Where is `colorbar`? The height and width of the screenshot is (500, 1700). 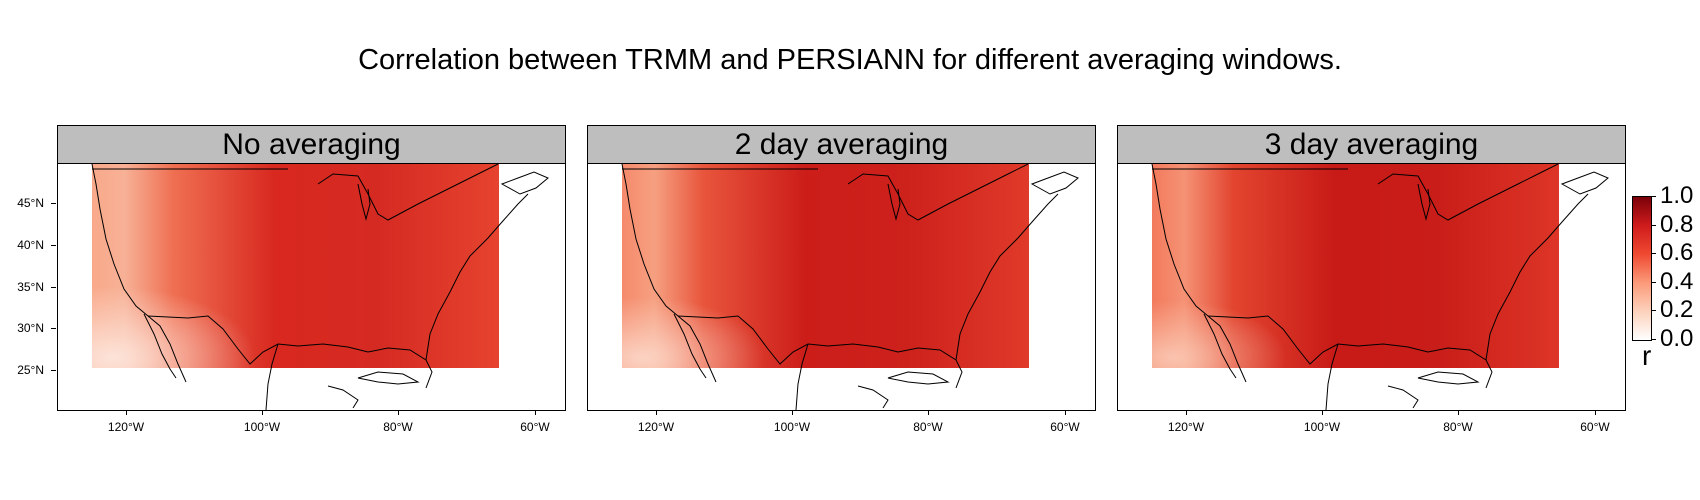
colorbar is located at coordinates (1642, 268).